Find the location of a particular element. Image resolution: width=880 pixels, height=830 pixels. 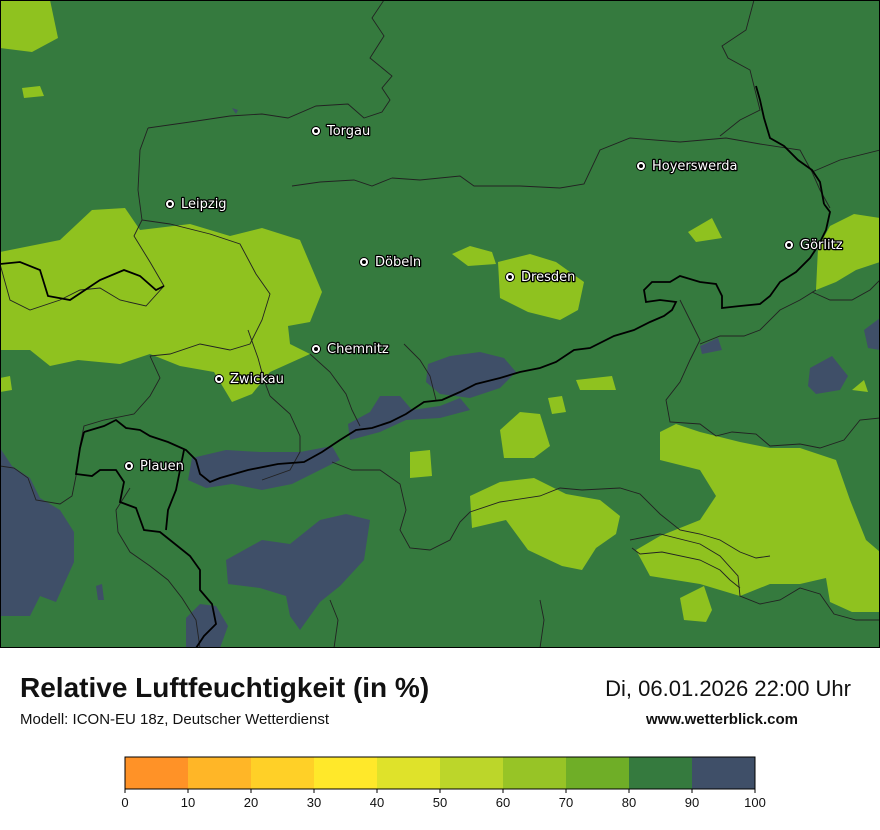

city-leipzig: Leipzig is located at coordinates (196, 204).